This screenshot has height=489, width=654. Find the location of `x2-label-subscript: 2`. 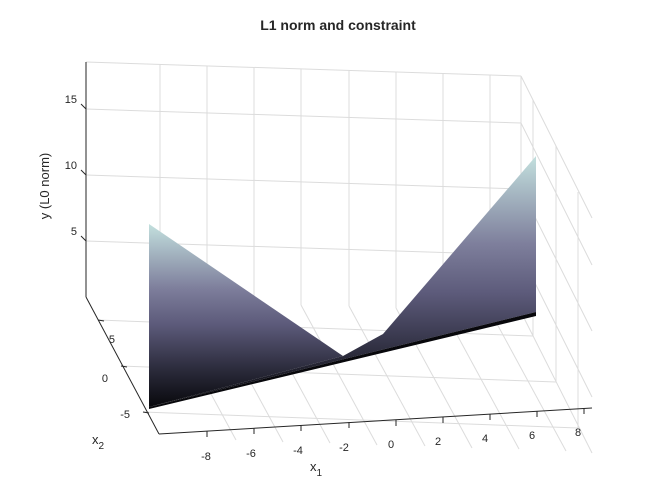

x2-label-subscript: 2 is located at coordinates (102, 446).